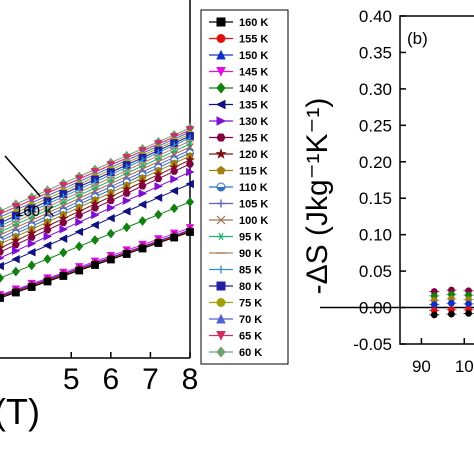  I want to click on panel-a-x-tick-label: 5, so click(71, 379).